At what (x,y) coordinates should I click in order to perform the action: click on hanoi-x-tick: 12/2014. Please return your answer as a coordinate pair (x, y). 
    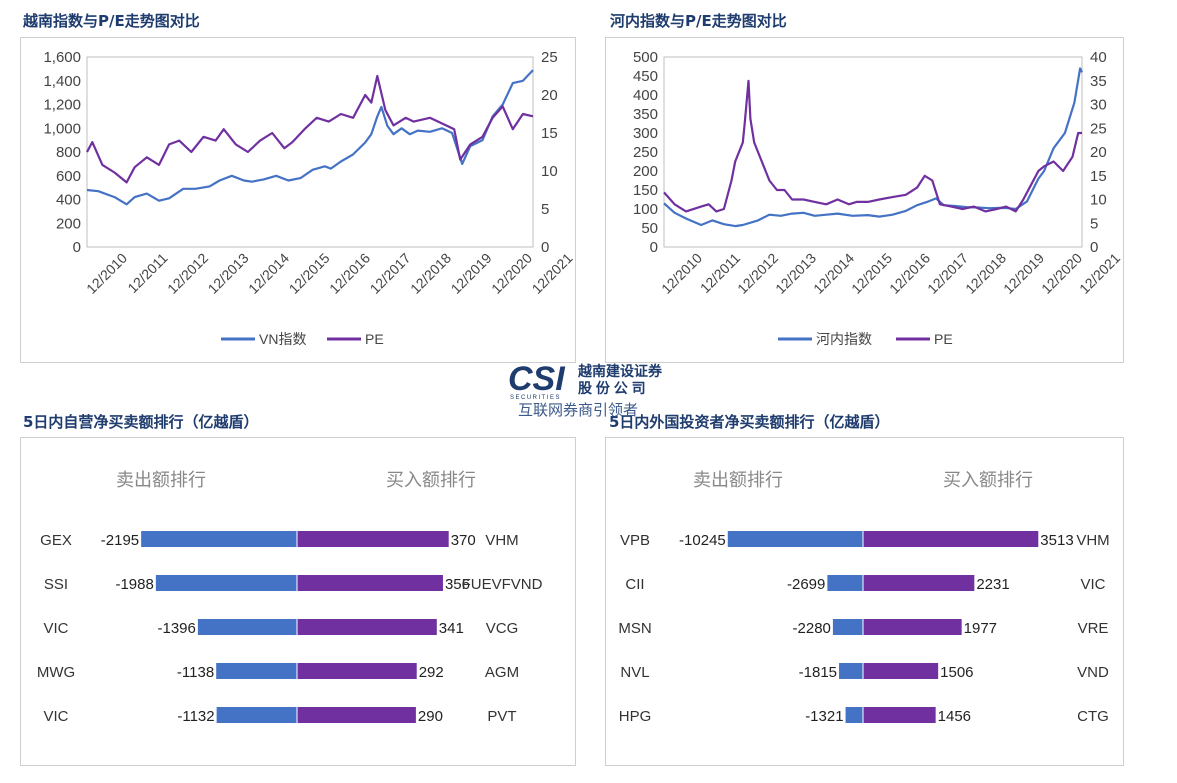
    Looking at the image, I should click on (833, 273).